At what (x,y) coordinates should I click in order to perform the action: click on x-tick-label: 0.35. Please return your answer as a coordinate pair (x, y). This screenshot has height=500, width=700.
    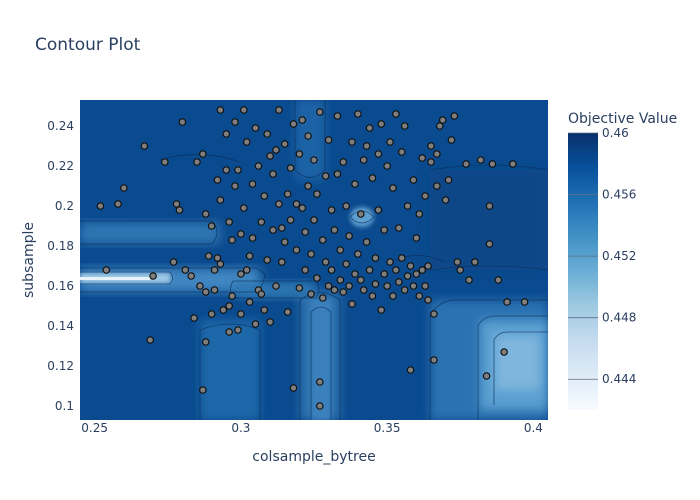
    Looking at the image, I should click on (387, 428).